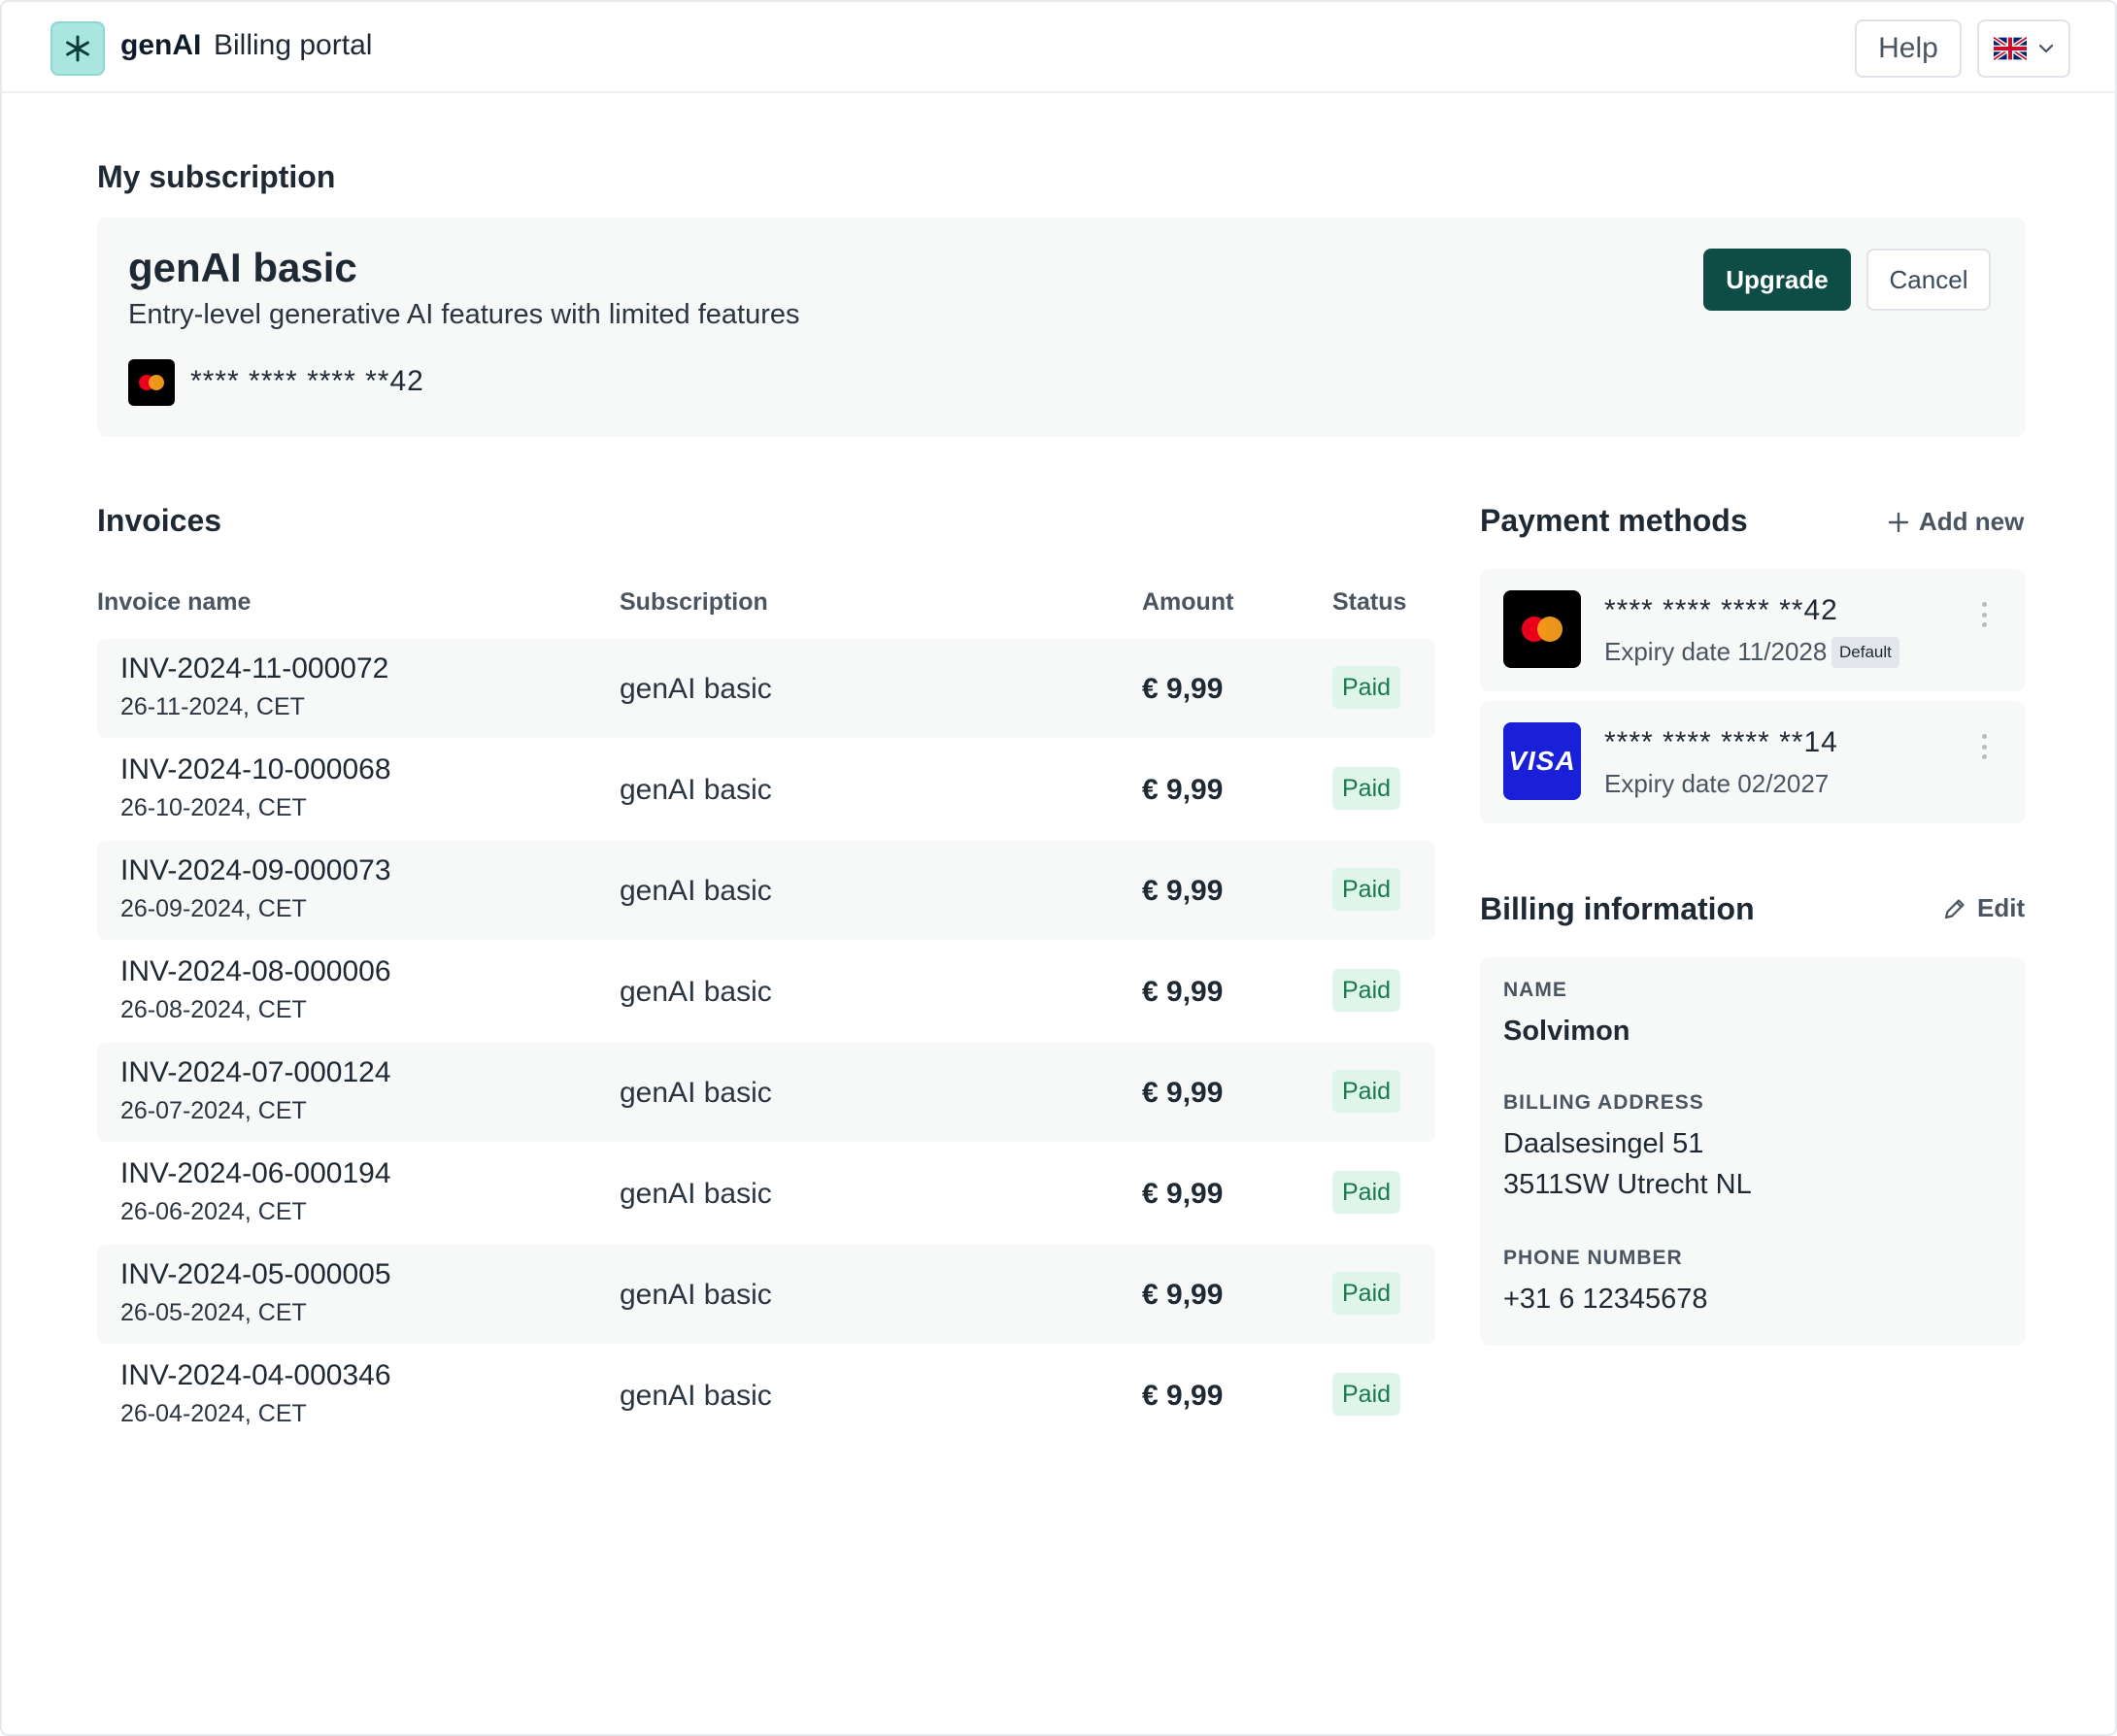 Image resolution: width=2117 pixels, height=1736 pixels. I want to click on payment-methods-section-title: Payment methods, so click(1614, 520).